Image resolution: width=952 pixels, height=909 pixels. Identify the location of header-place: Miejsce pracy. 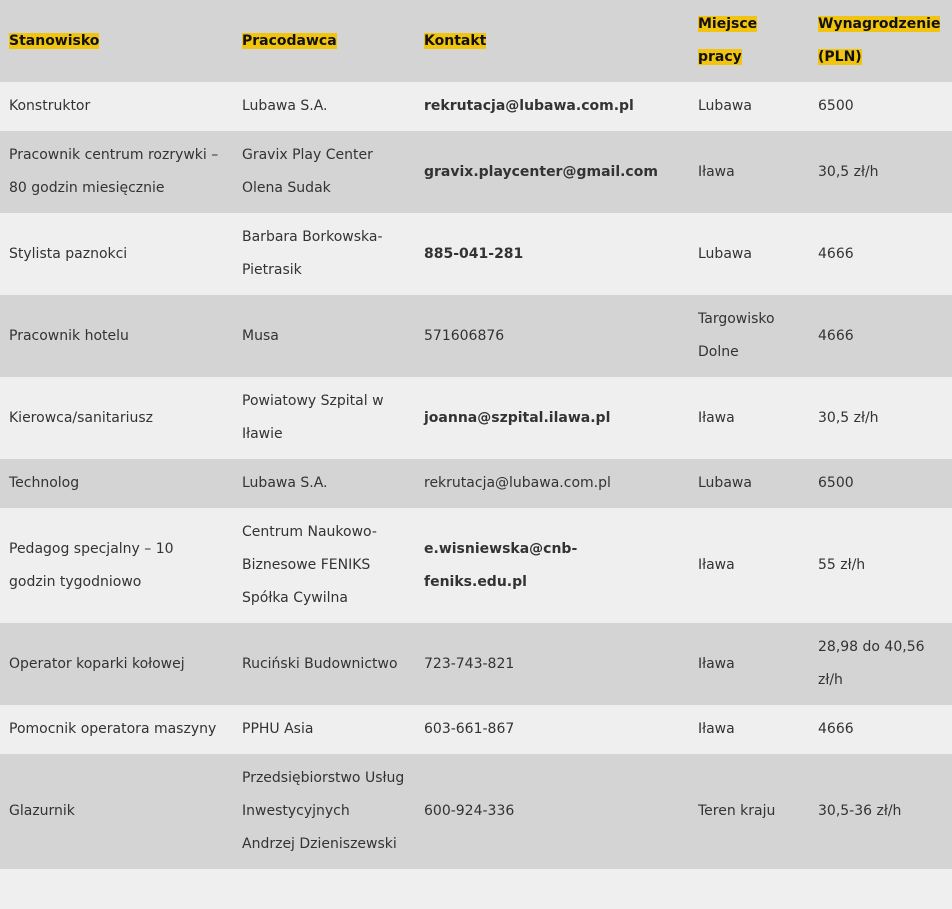
(728, 40).